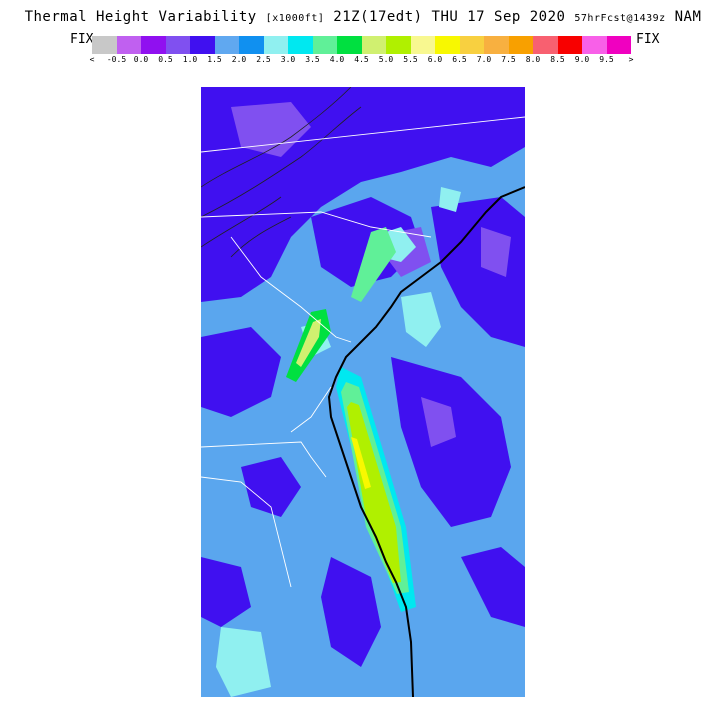 The width and height of the screenshot is (726, 726). What do you see at coordinates (92, 59) in the screenshot?
I see `colorbar-tick-label: <` at bounding box center [92, 59].